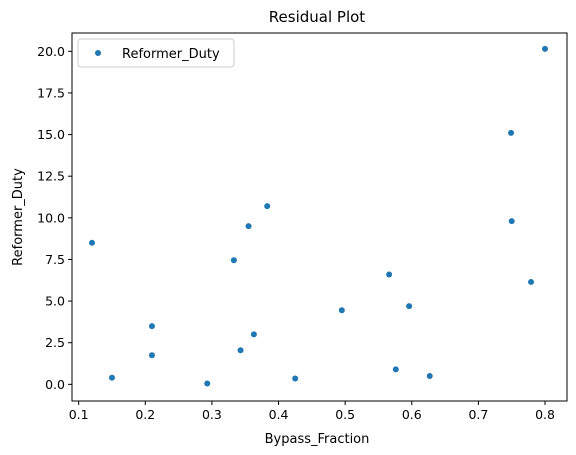 Image resolution: width=576 pixels, height=455 pixels. What do you see at coordinates (317, 439) in the screenshot?
I see `x-axis-label: Bypass_Fraction` at bounding box center [317, 439].